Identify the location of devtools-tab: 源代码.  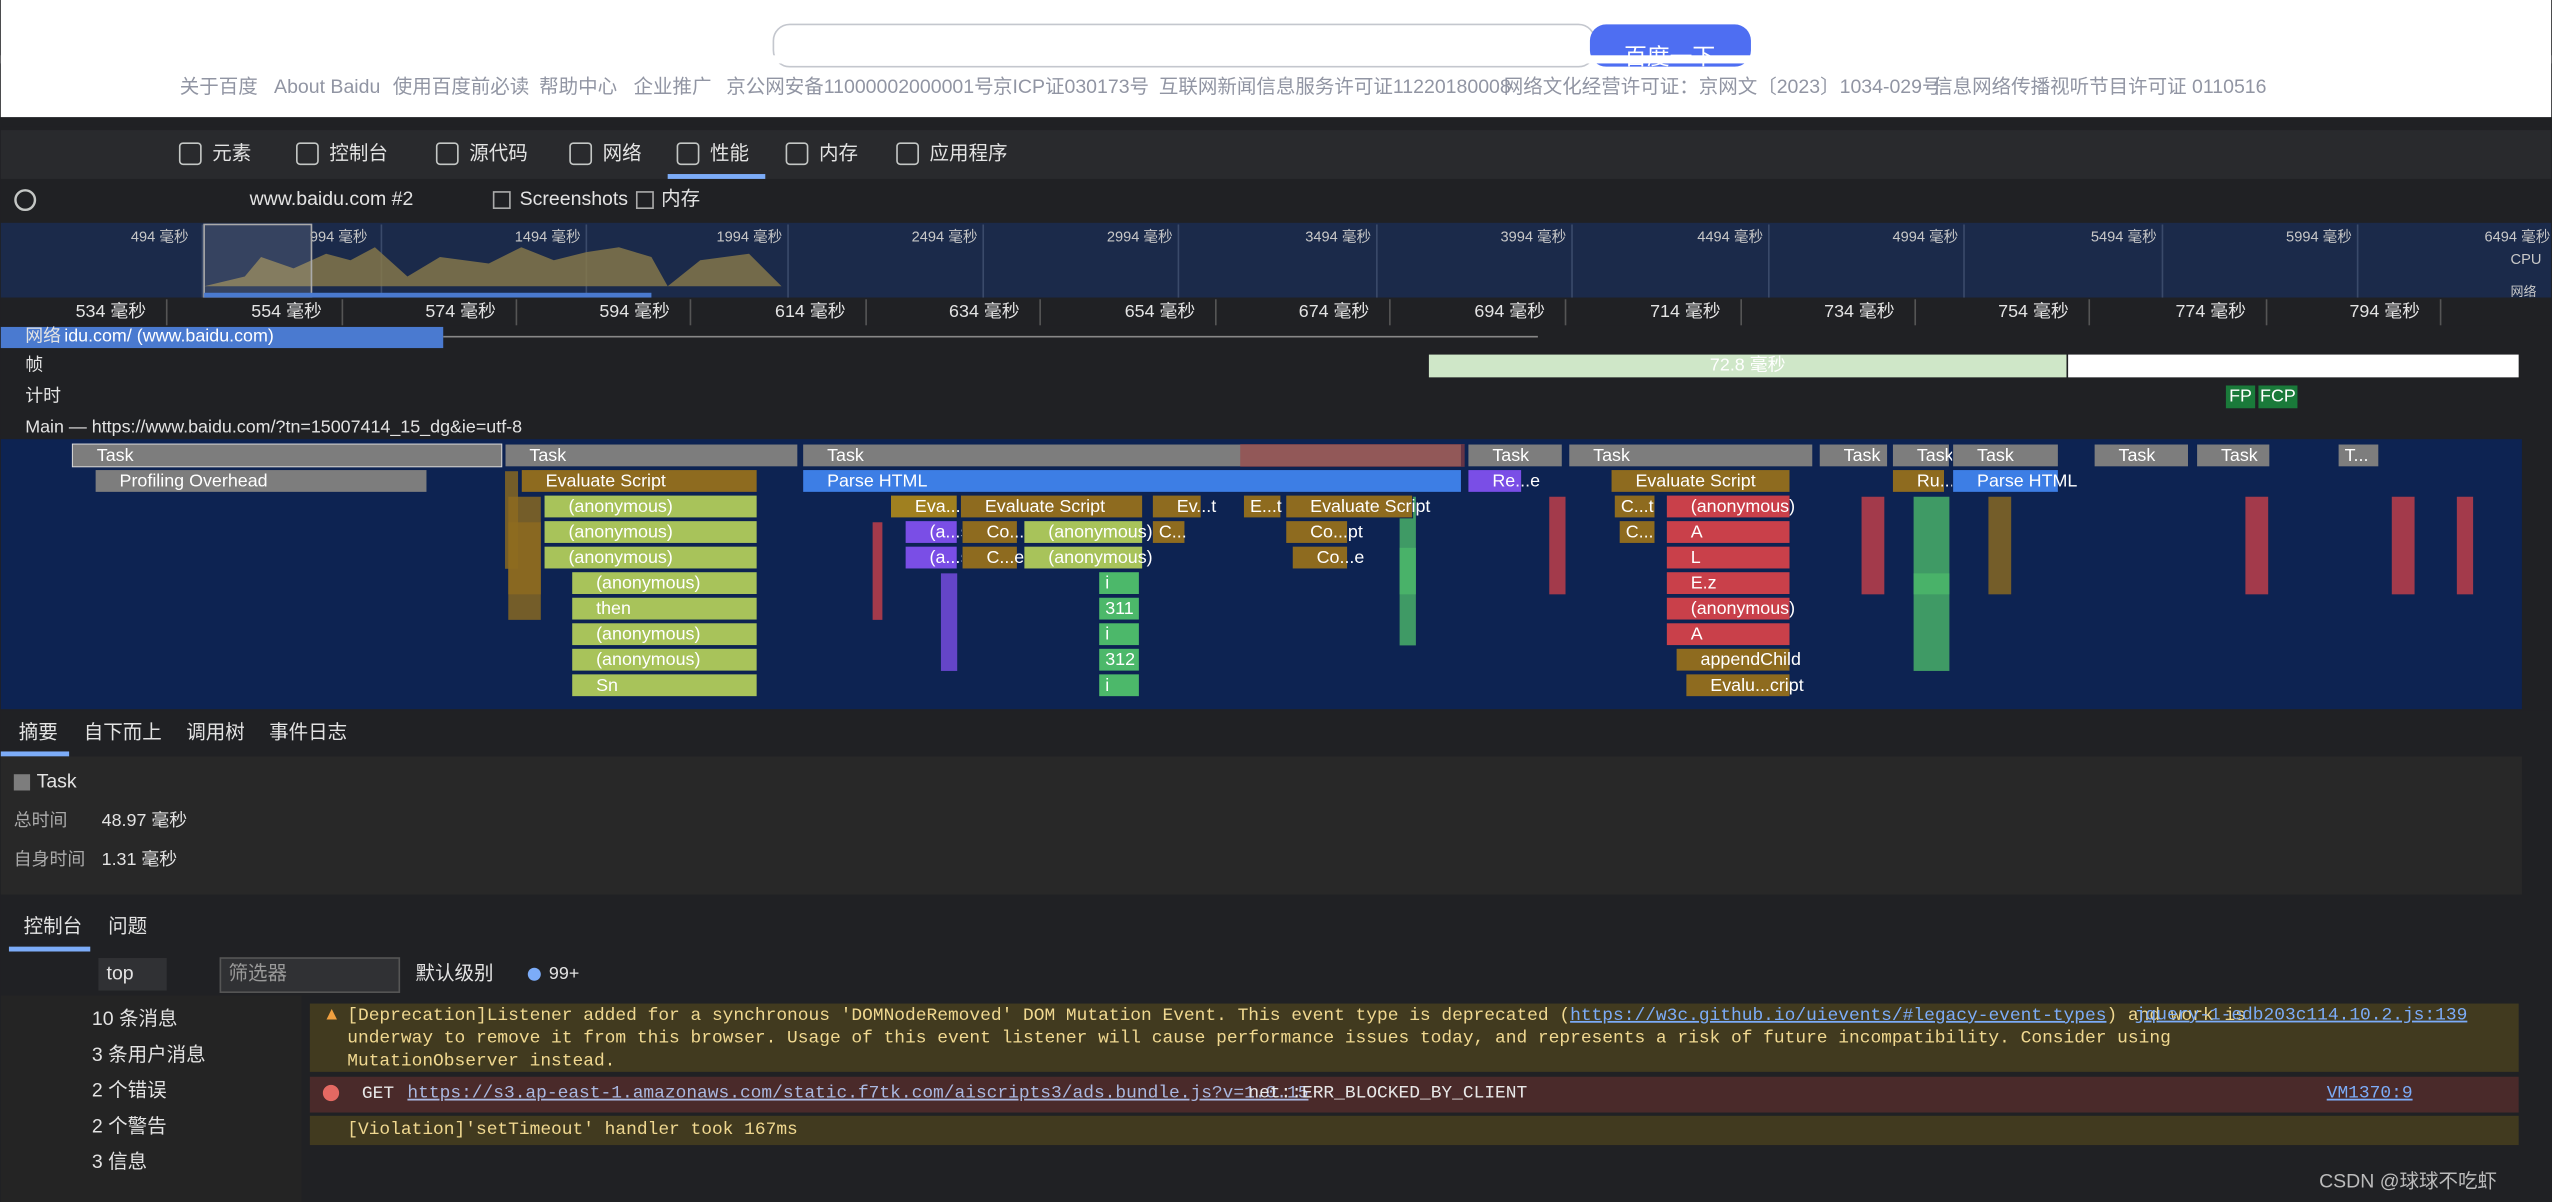
(498, 154).